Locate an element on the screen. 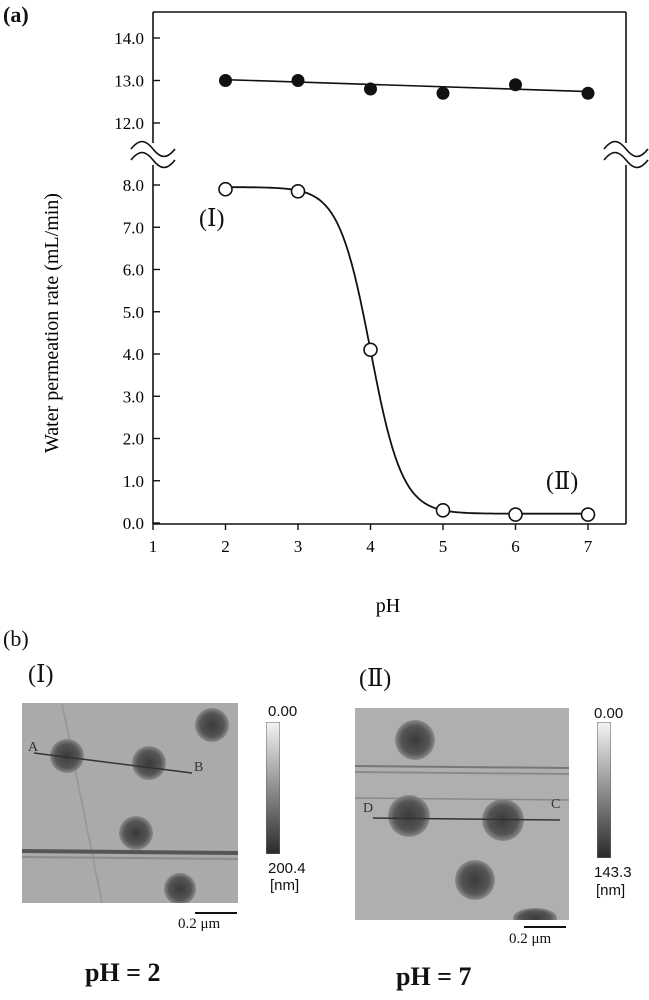 This screenshot has height=1000, width=649. panel-b-label: (b) is located at coordinates (16, 638).